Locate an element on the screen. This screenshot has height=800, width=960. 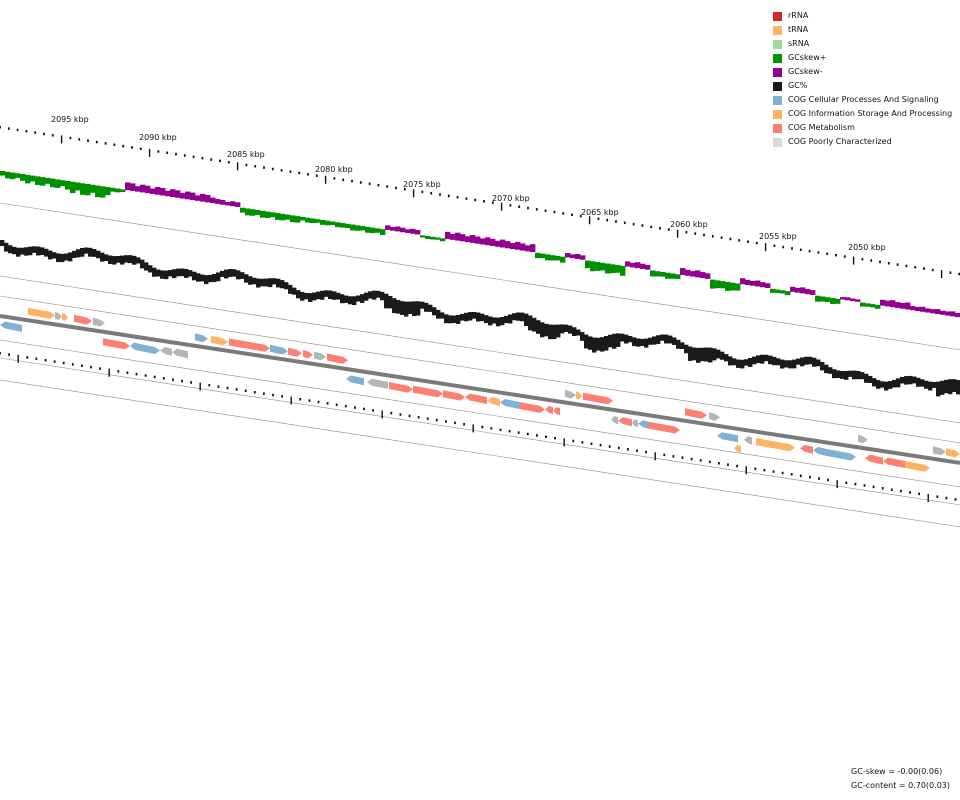
legend-label: COG Information Storage And Processing is located at coordinates (870, 113).